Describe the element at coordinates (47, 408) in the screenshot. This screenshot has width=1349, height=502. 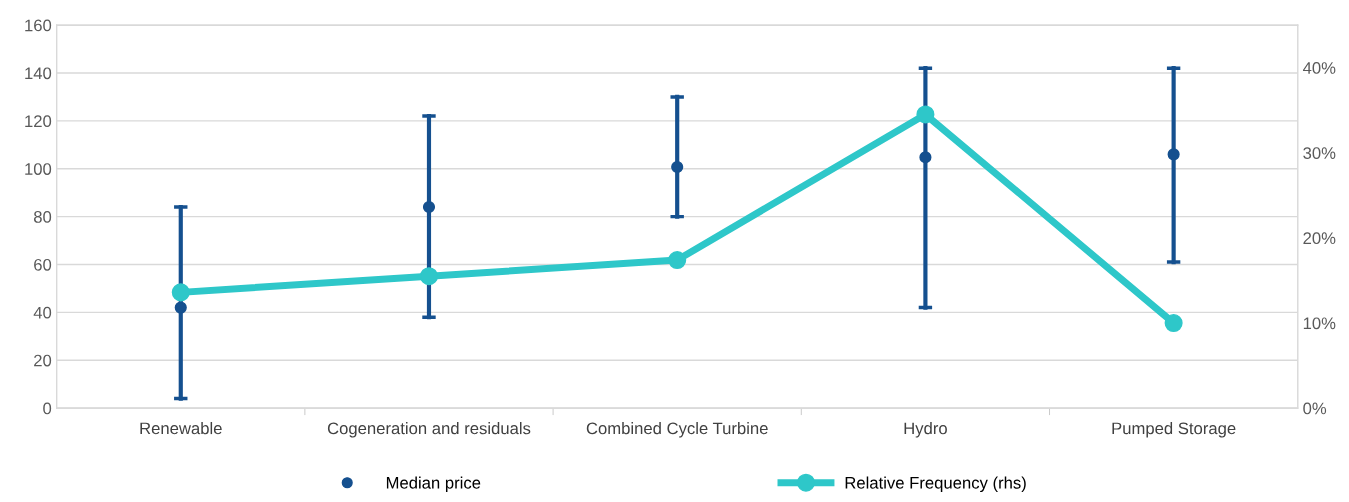
I see `y-tick-label: 0` at that location.